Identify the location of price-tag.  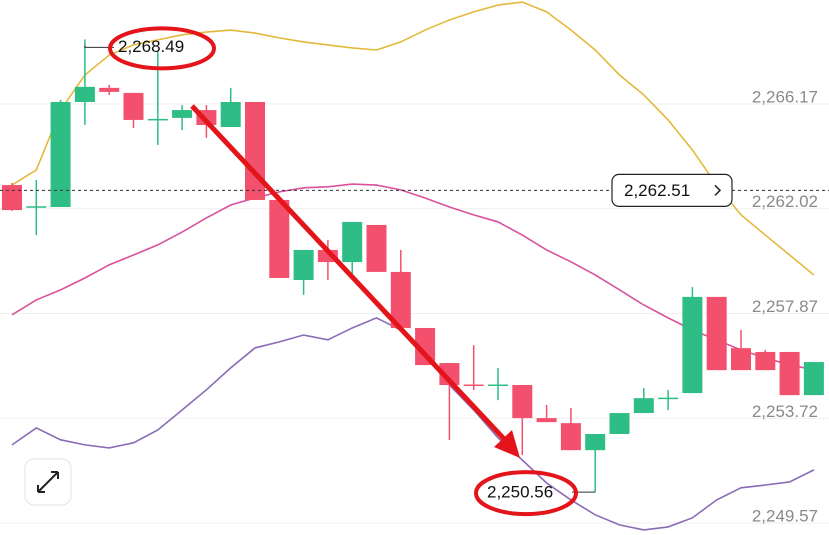
(672, 190).